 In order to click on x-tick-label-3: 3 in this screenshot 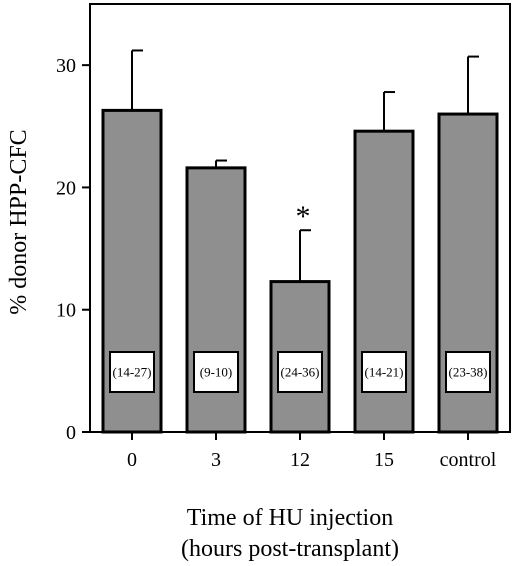, I will do `click(216, 460)`.